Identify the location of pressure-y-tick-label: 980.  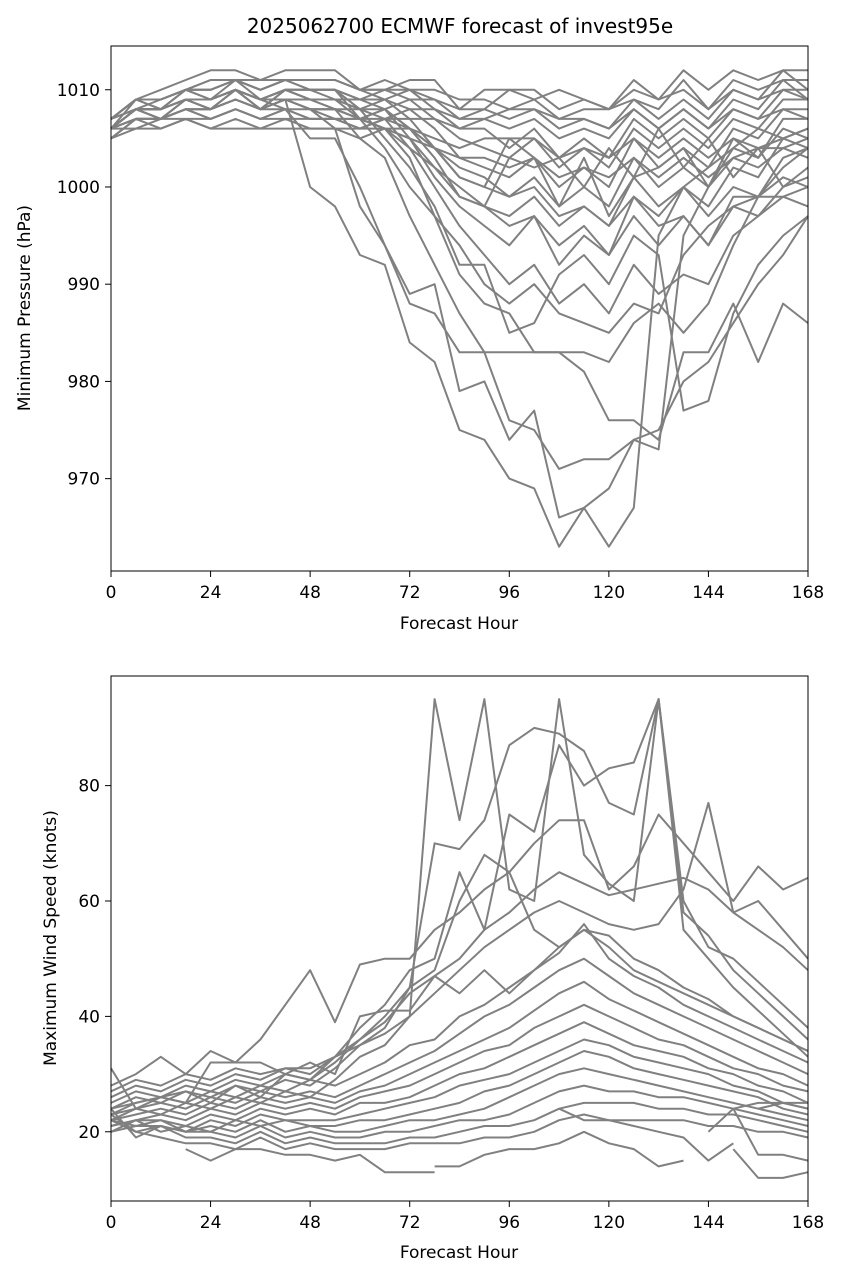
(84, 382).